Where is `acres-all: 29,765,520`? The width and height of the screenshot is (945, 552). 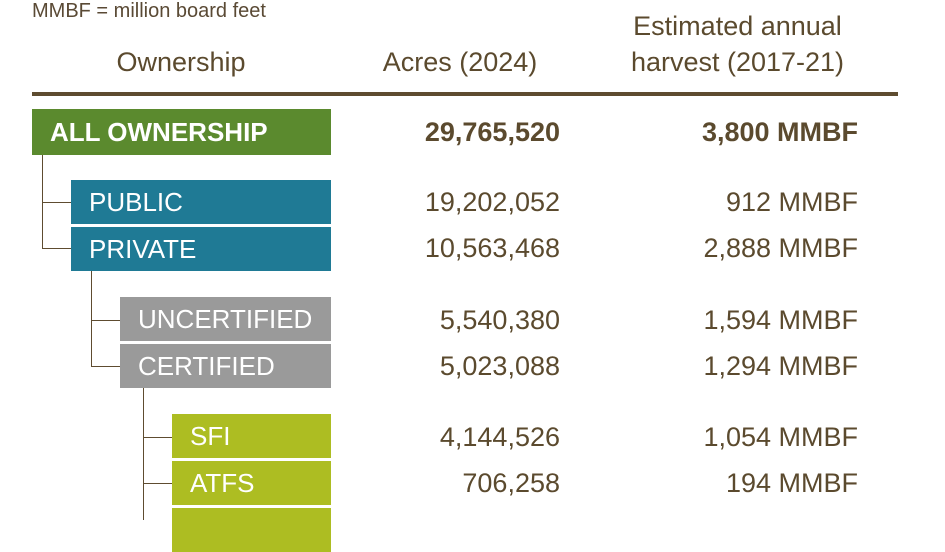 acres-all: 29,765,520 is located at coordinates (492, 132).